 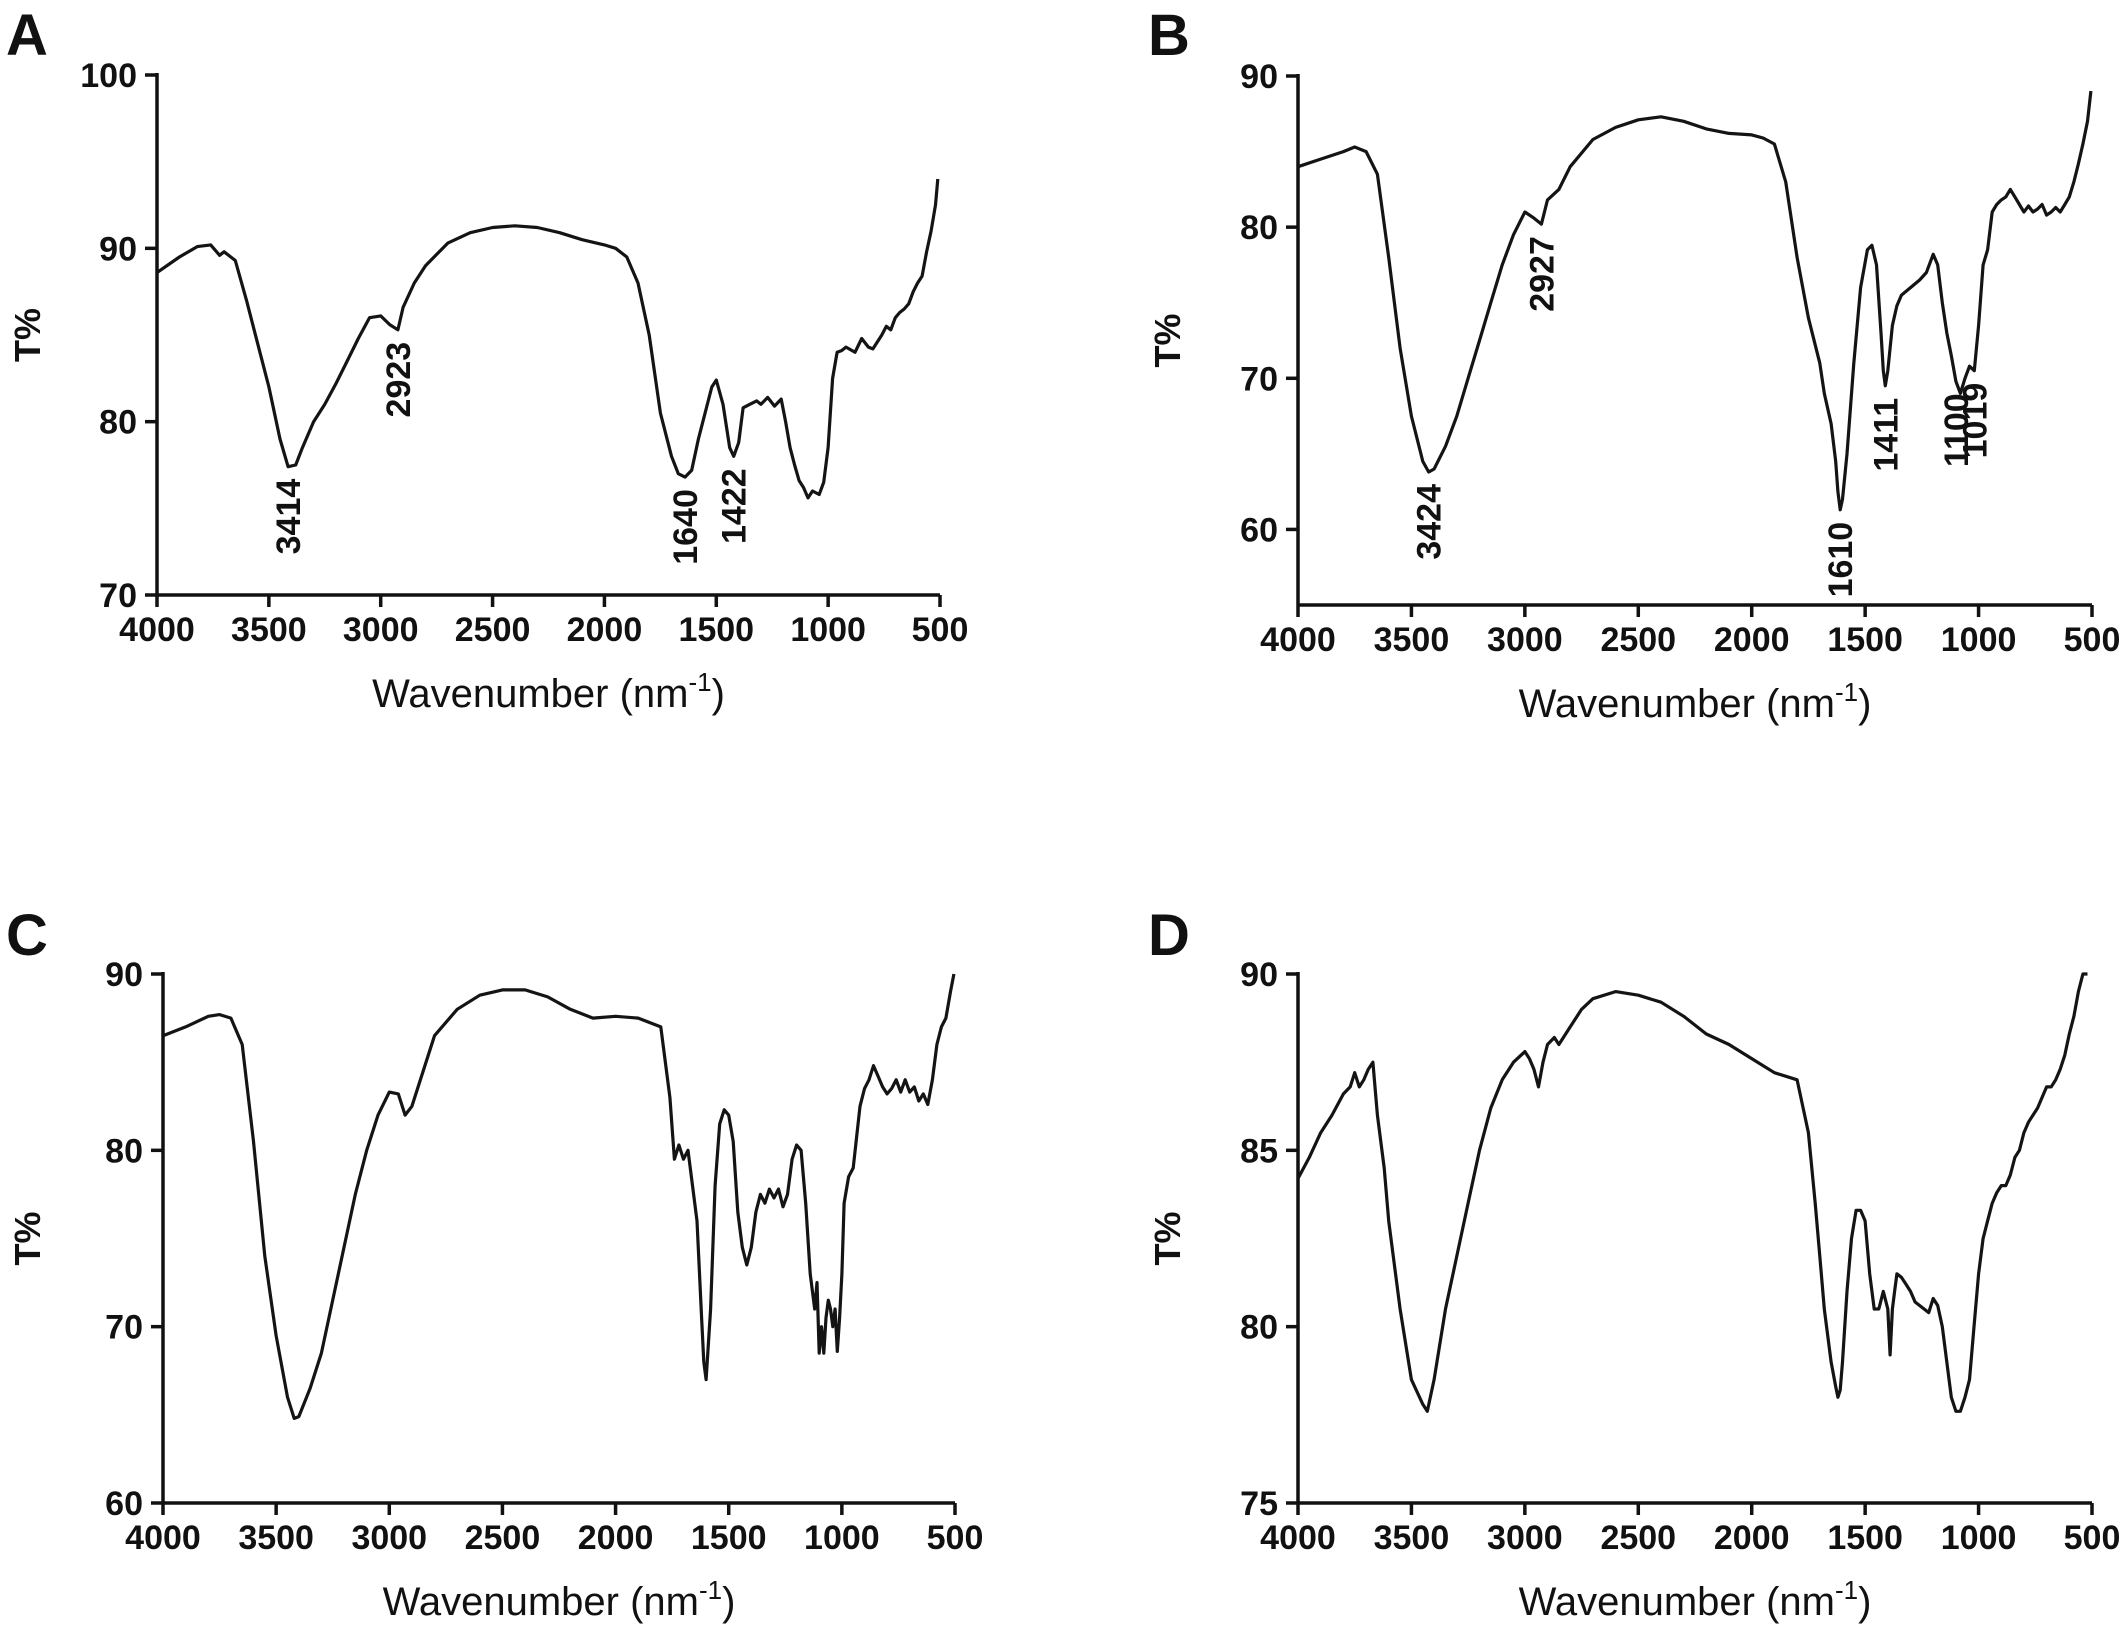 I want to click on y-tick-label: 85, so click(x=1259, y=1151).